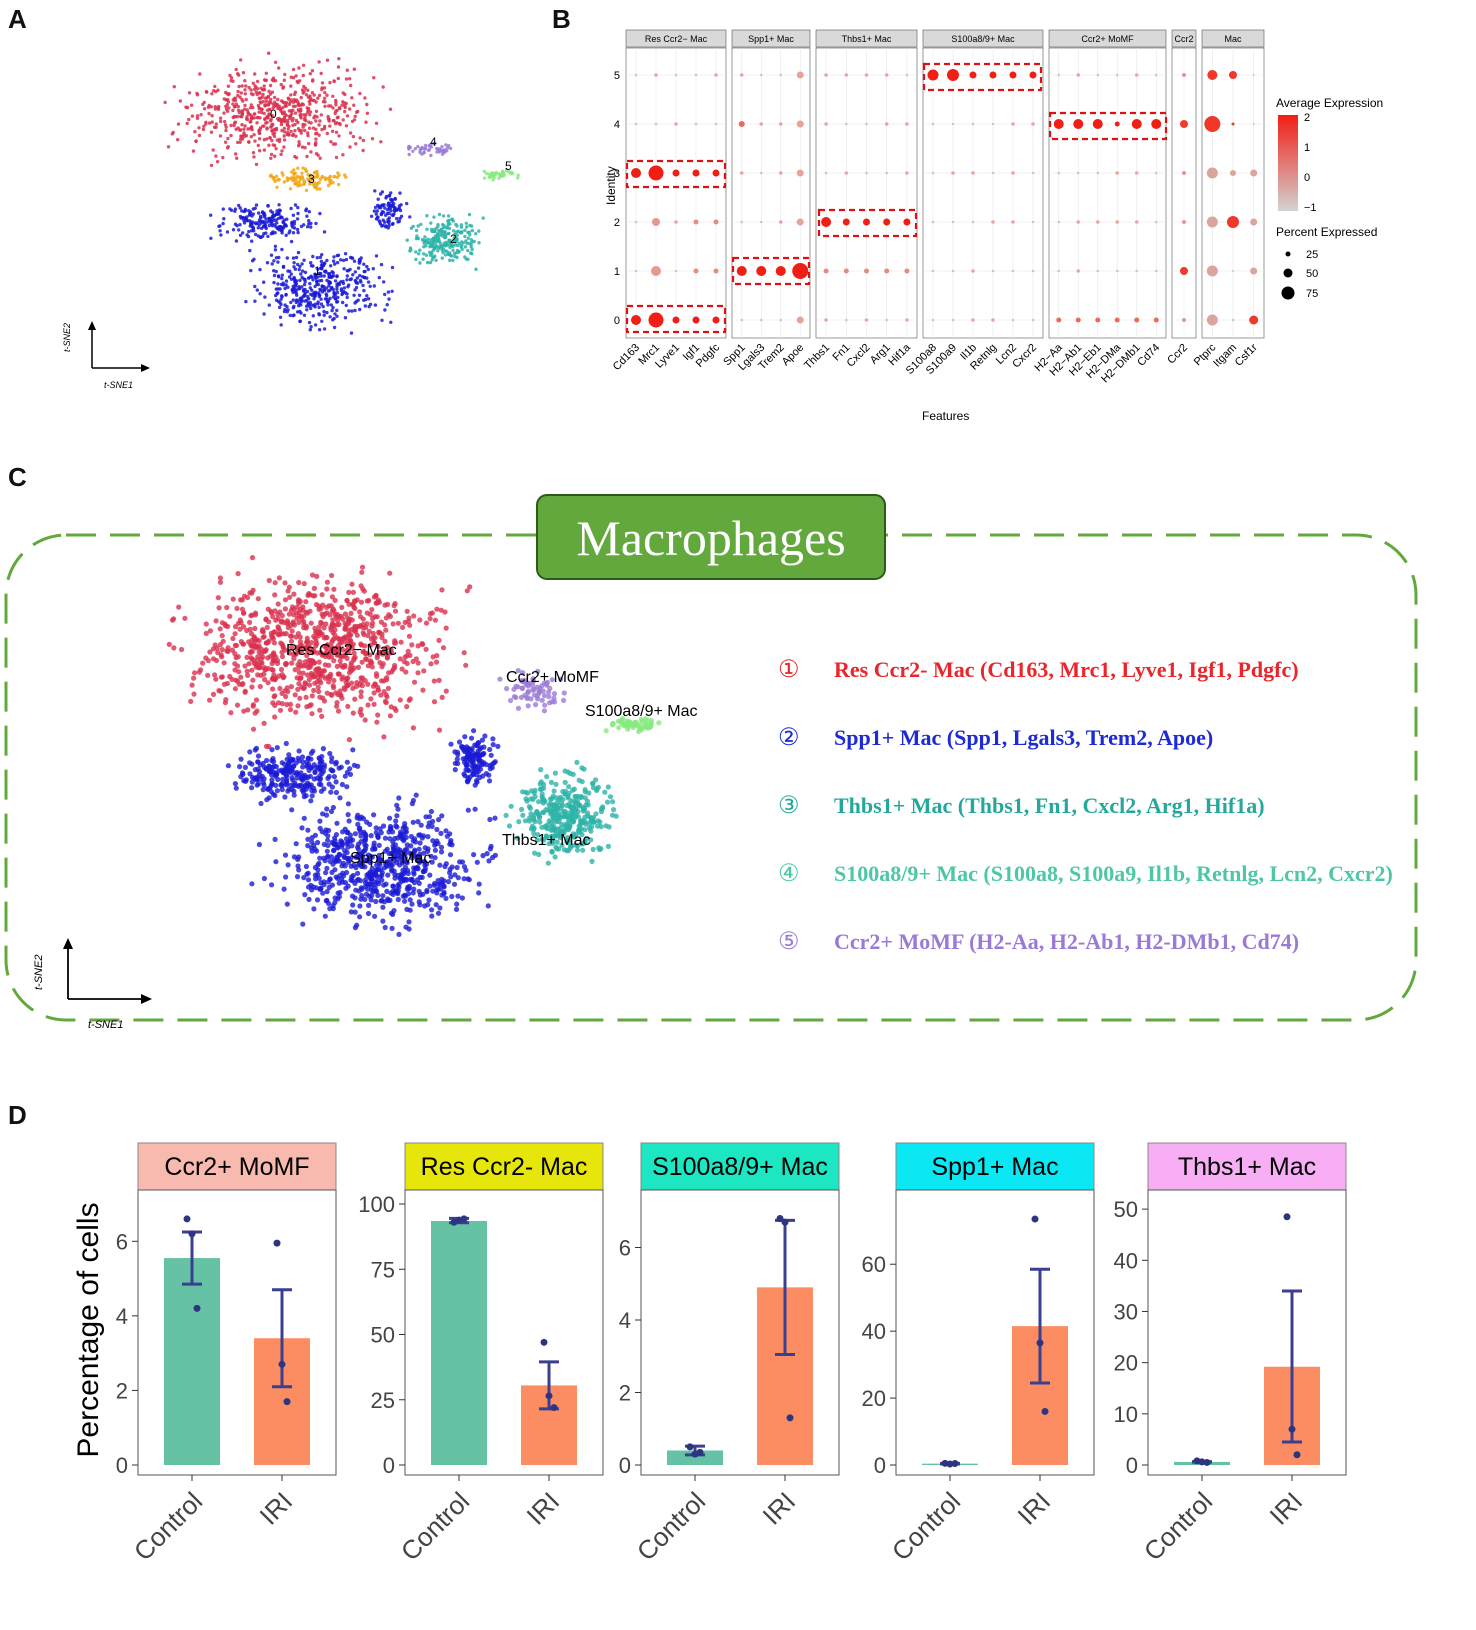 The image size is (1476, 1630). Describe the element at coordinates (496, 172) in the screenshot. I see `cluster-5-point` at that location.